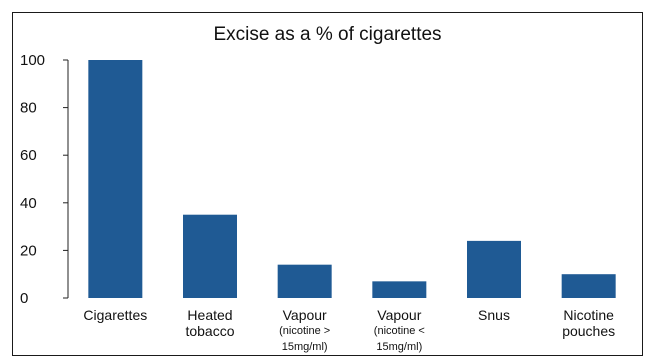 This screenshot has width=655, height=360. I want to click on y-tick-label: 80, so click(28, 108).